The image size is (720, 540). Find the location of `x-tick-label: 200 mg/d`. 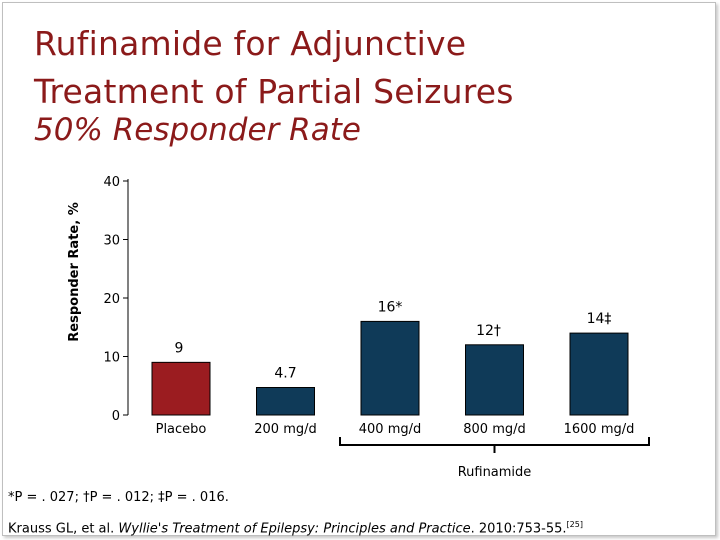

x-tick-label: 200 mg/d is located at coordinates (285, 429).